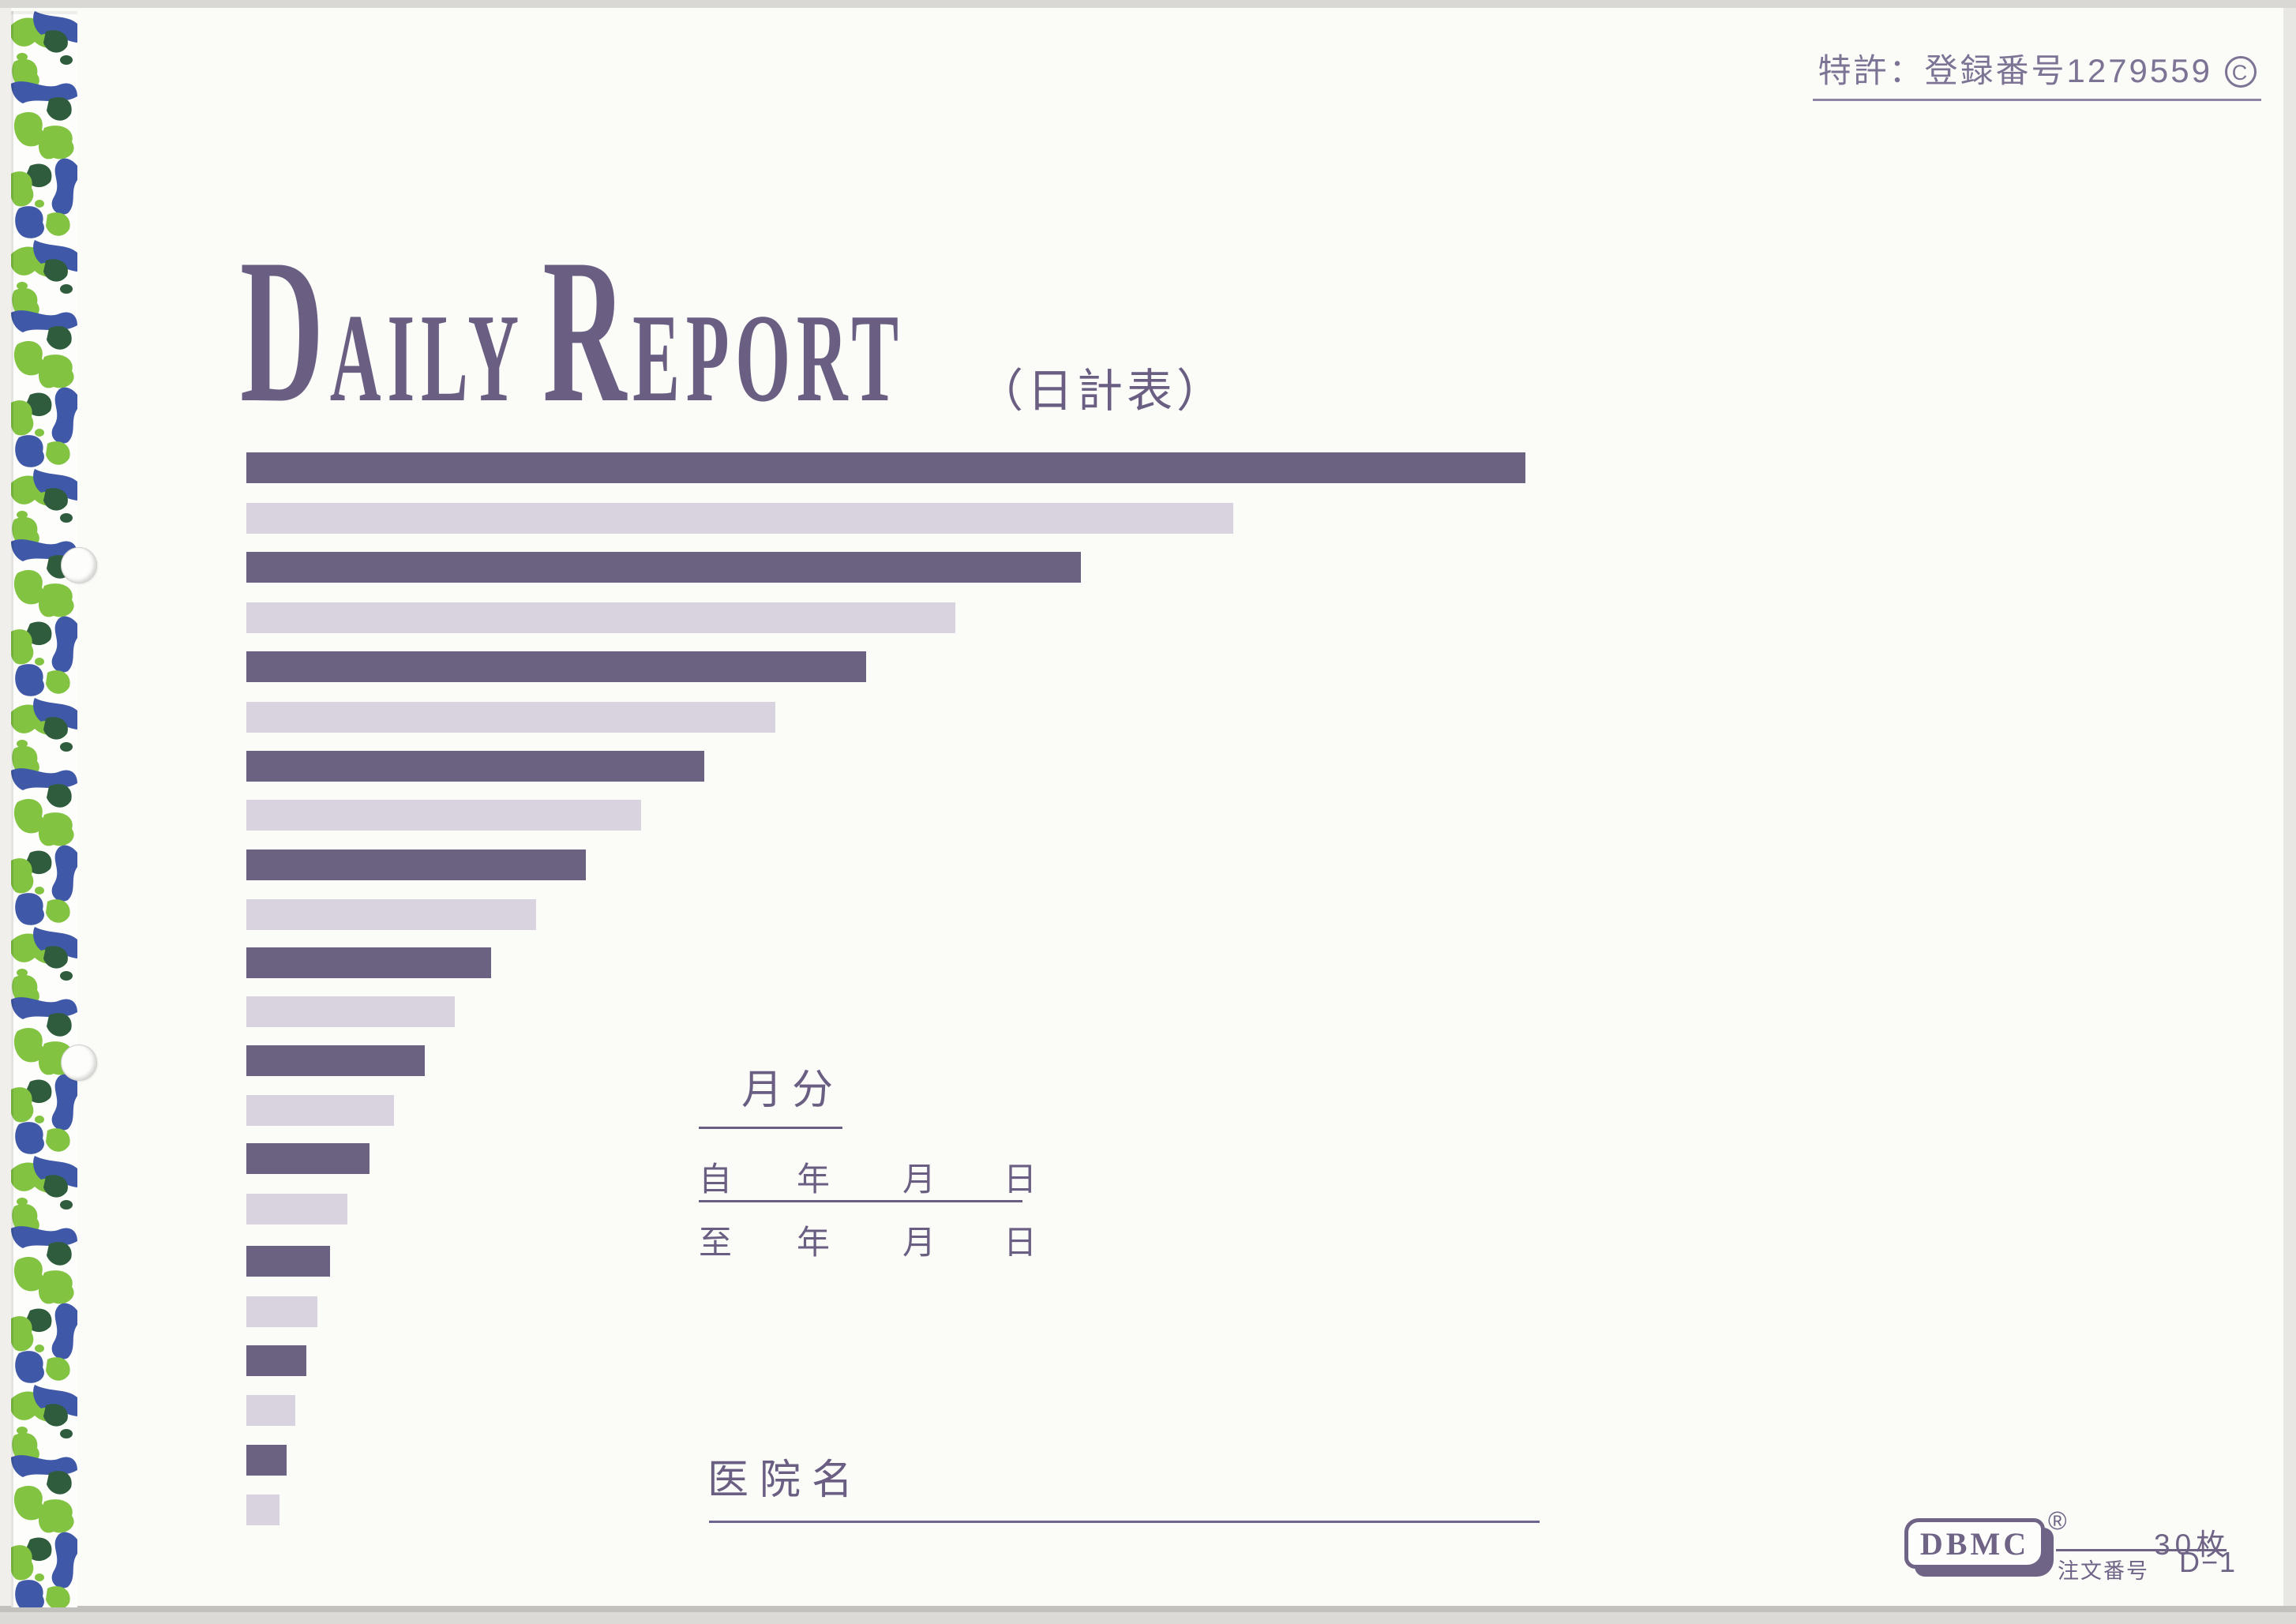 The width and height of the screenshot is (2296, 1624). What do you see at coordinates (716, 1179) in the screenshot?
I see `from-prefix: 自` at bounding box center [716, 1179].